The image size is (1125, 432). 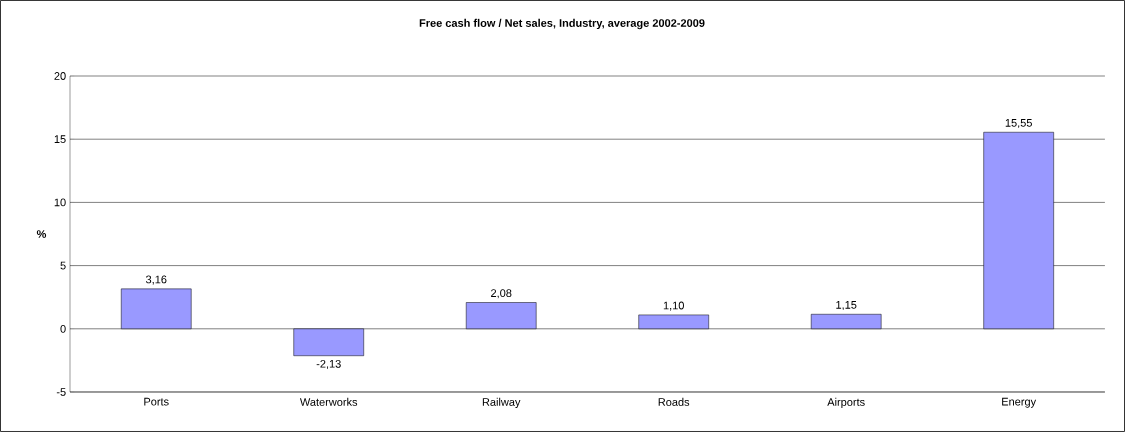 What do you see at coordinates (156, 280) in the screenshot?
I see `data-label: 3,16` at bounding box center [156, 280].